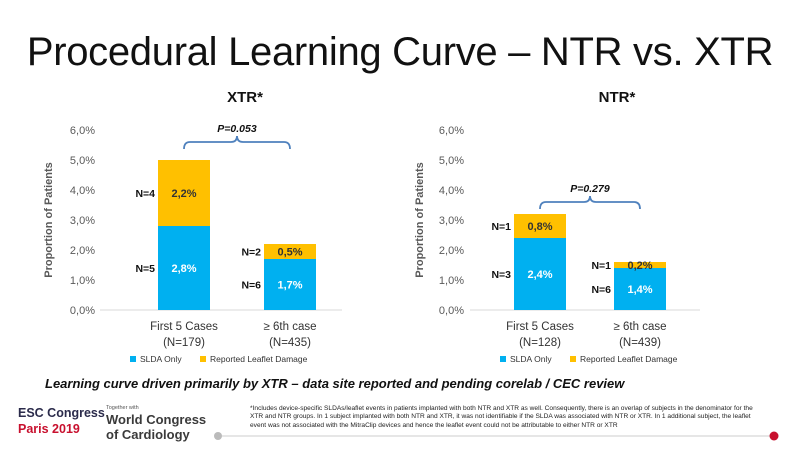 This screenshot has width=800, height=450. What do you see at coordinates (133, 359) in the screenshot?
I see `chart-1-legend-swatch-slda` at bounding box center [133, 359].